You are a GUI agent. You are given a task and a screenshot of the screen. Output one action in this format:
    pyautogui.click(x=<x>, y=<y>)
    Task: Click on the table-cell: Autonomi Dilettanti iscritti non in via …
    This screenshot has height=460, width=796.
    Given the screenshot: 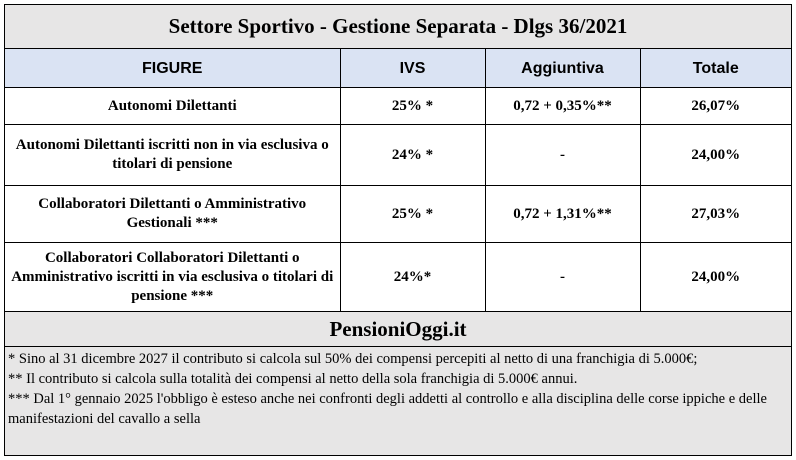 What is the action you would take?
    pyautogui.click(x=173, y=155)
    